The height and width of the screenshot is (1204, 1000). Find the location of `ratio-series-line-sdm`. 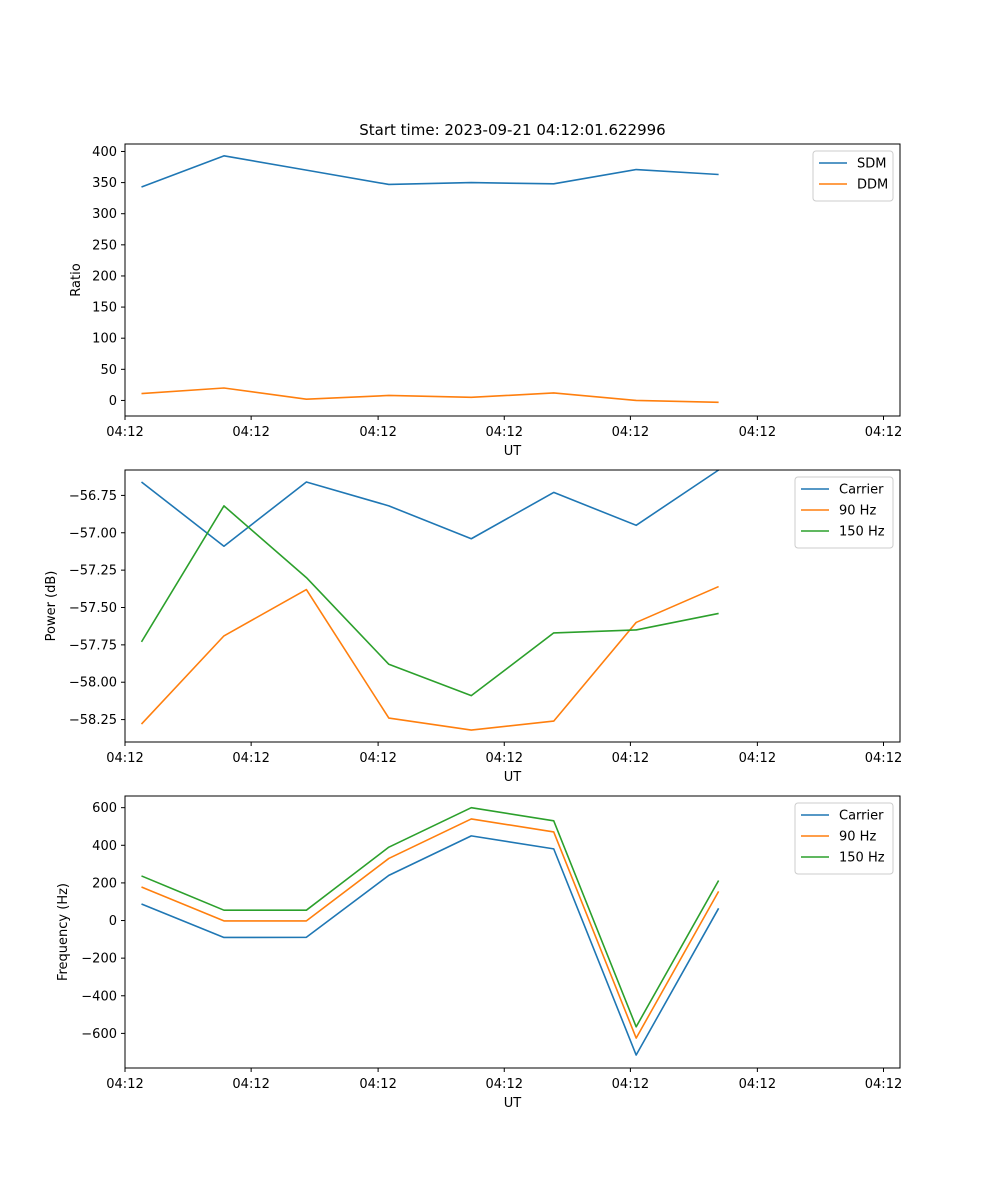

ratio-series-line-sdm is located at coordinates (430, 171).